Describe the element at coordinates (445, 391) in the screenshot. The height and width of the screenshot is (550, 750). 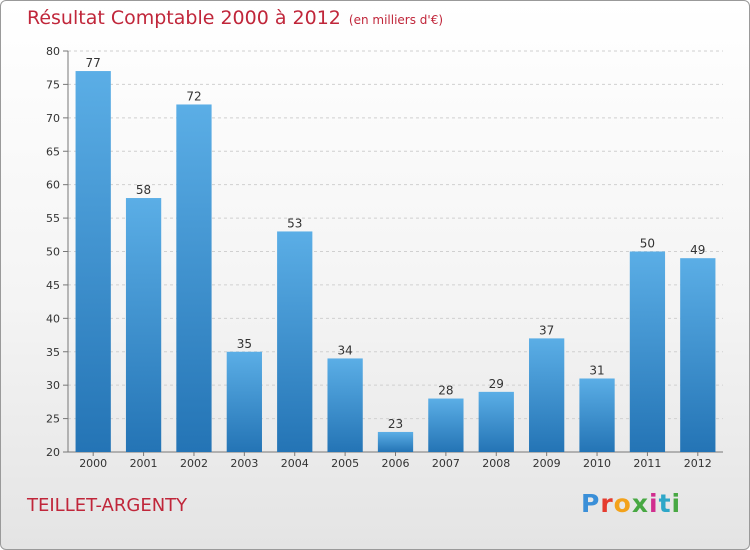
I see `value-label-2007: 28` at that location.